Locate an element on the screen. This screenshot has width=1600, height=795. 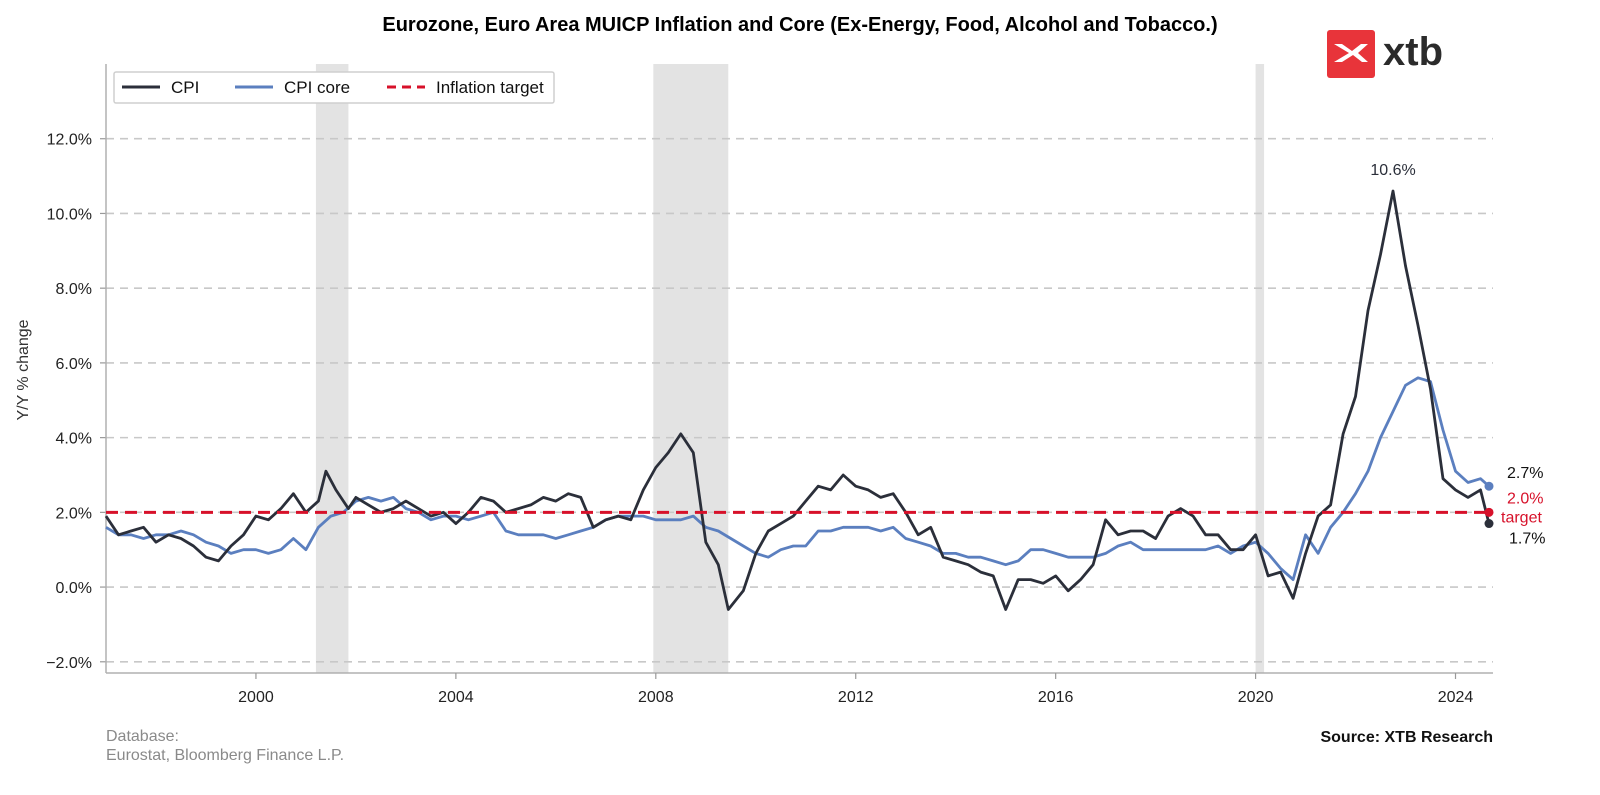
legend: CPI CPI core Inflation target is located at coordinates (334, 87).